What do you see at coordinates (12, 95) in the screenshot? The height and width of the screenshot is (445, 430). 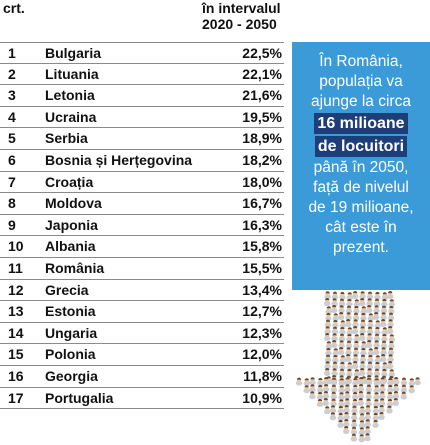 I see `row-number: 3` at bounding box center [12, 95].